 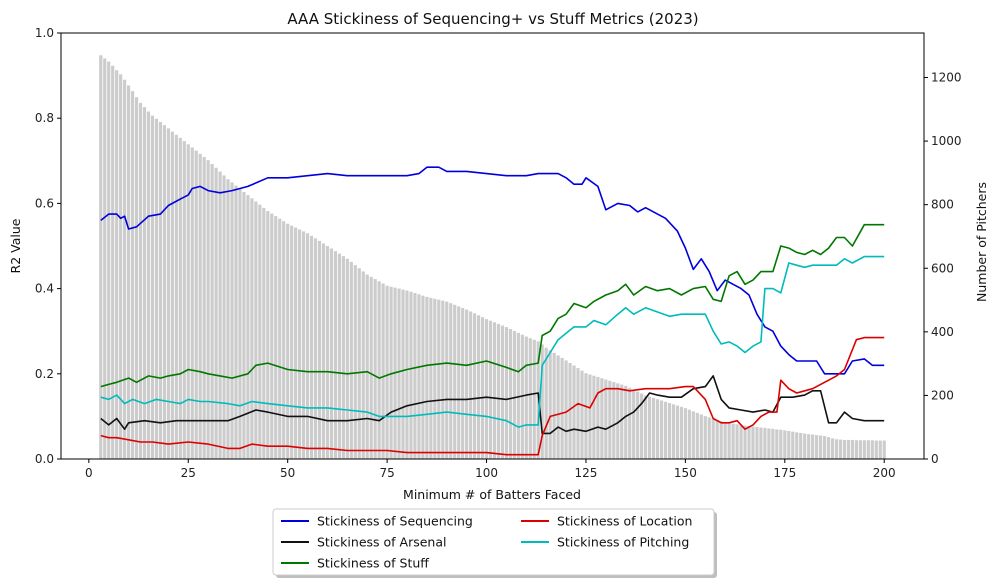 What do you see at coordinates (44, 33) in the screenshot?
I see `y-tick-label: 1.0` at bounding box center [44, 33].